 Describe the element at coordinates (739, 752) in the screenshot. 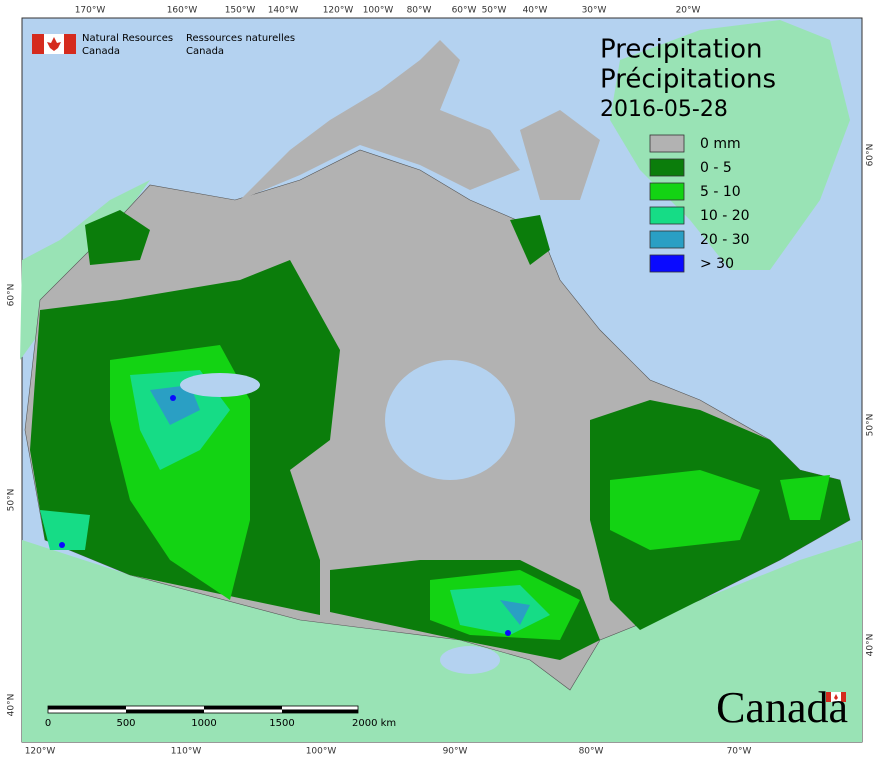

I see `graticule-label: 70°W` at that location.